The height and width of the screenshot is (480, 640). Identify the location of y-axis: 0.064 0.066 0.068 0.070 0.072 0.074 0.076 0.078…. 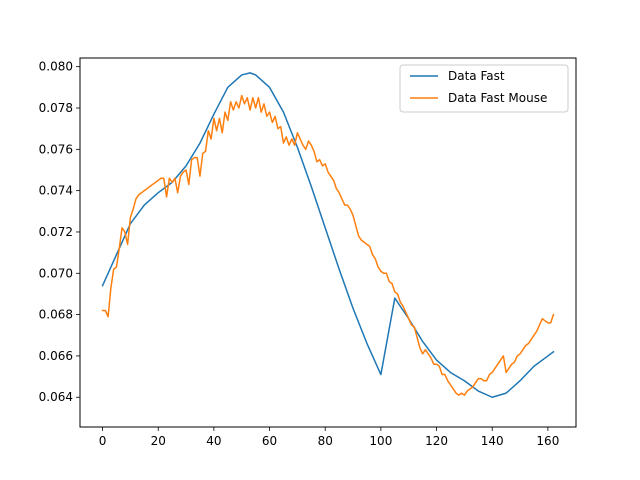
(59, 232).